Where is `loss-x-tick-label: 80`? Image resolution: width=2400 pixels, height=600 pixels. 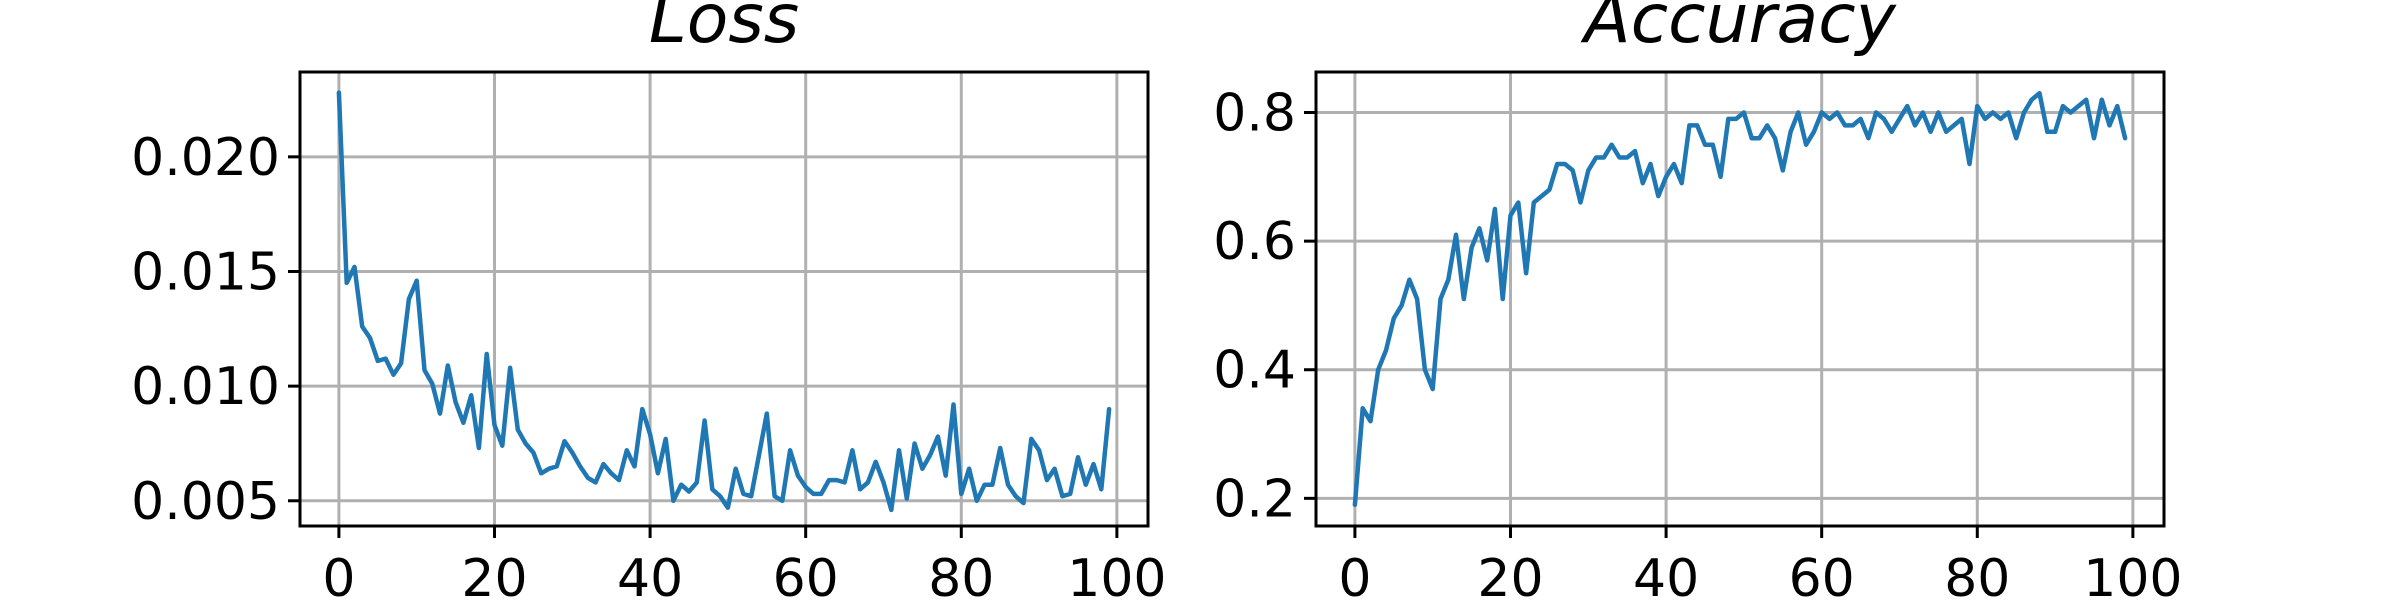 loss-x-tick-label: 80 is located at coordinates (961, 574).